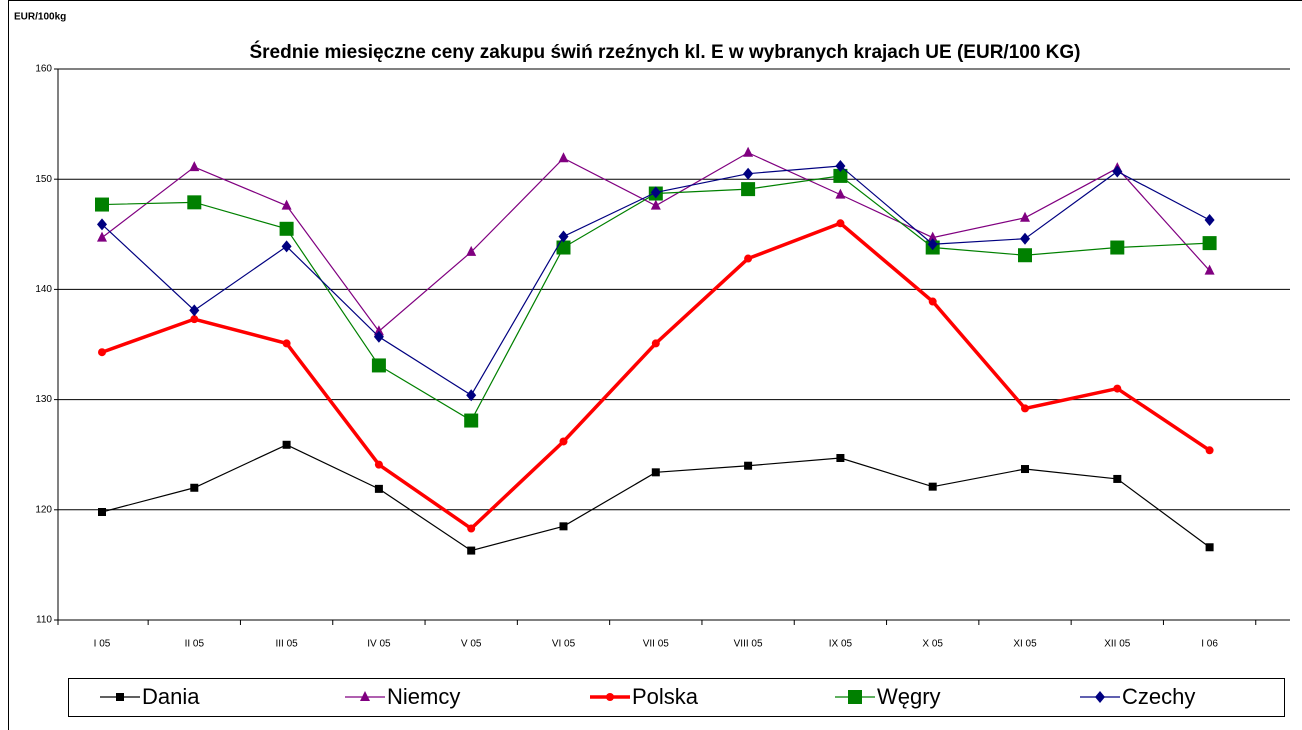  I want to click on y-tick-label: 110, so click(44, 620).